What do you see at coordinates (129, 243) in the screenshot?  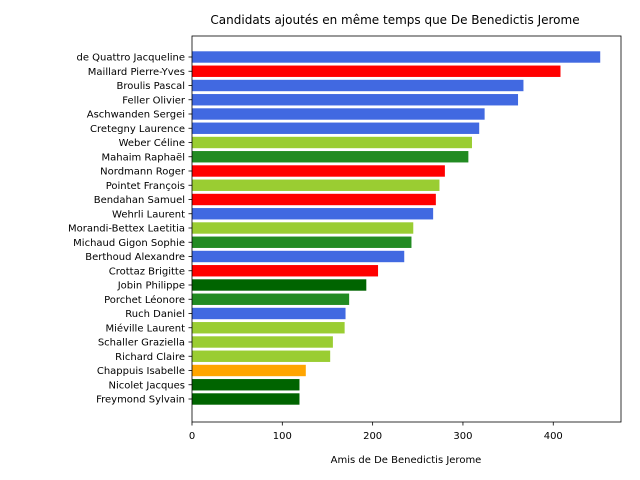 I see `y-tick-label: Michaud Gigon Sophie` at bounding box center [129, 243].